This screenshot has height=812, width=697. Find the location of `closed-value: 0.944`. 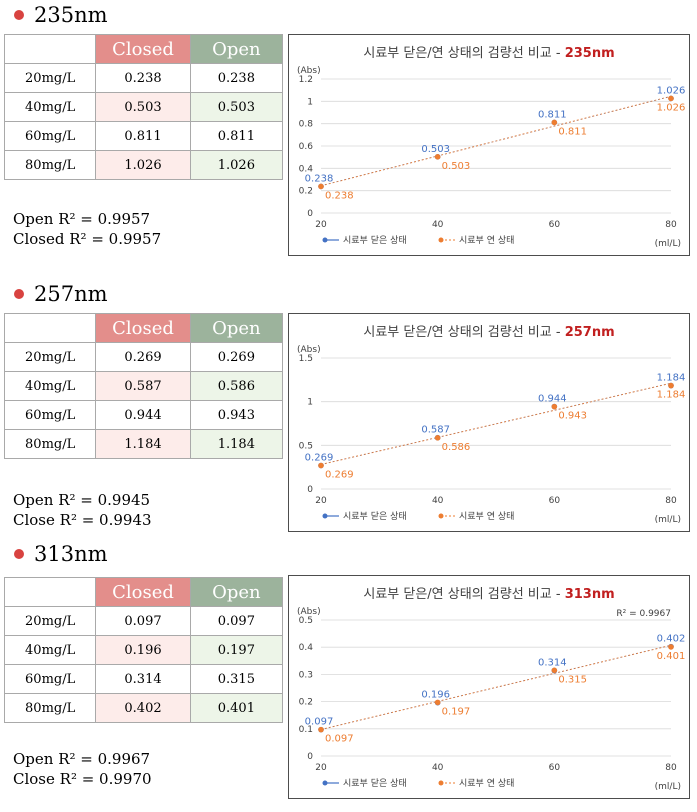

closed-value: 0.944 is located at coordinates (143, 415).